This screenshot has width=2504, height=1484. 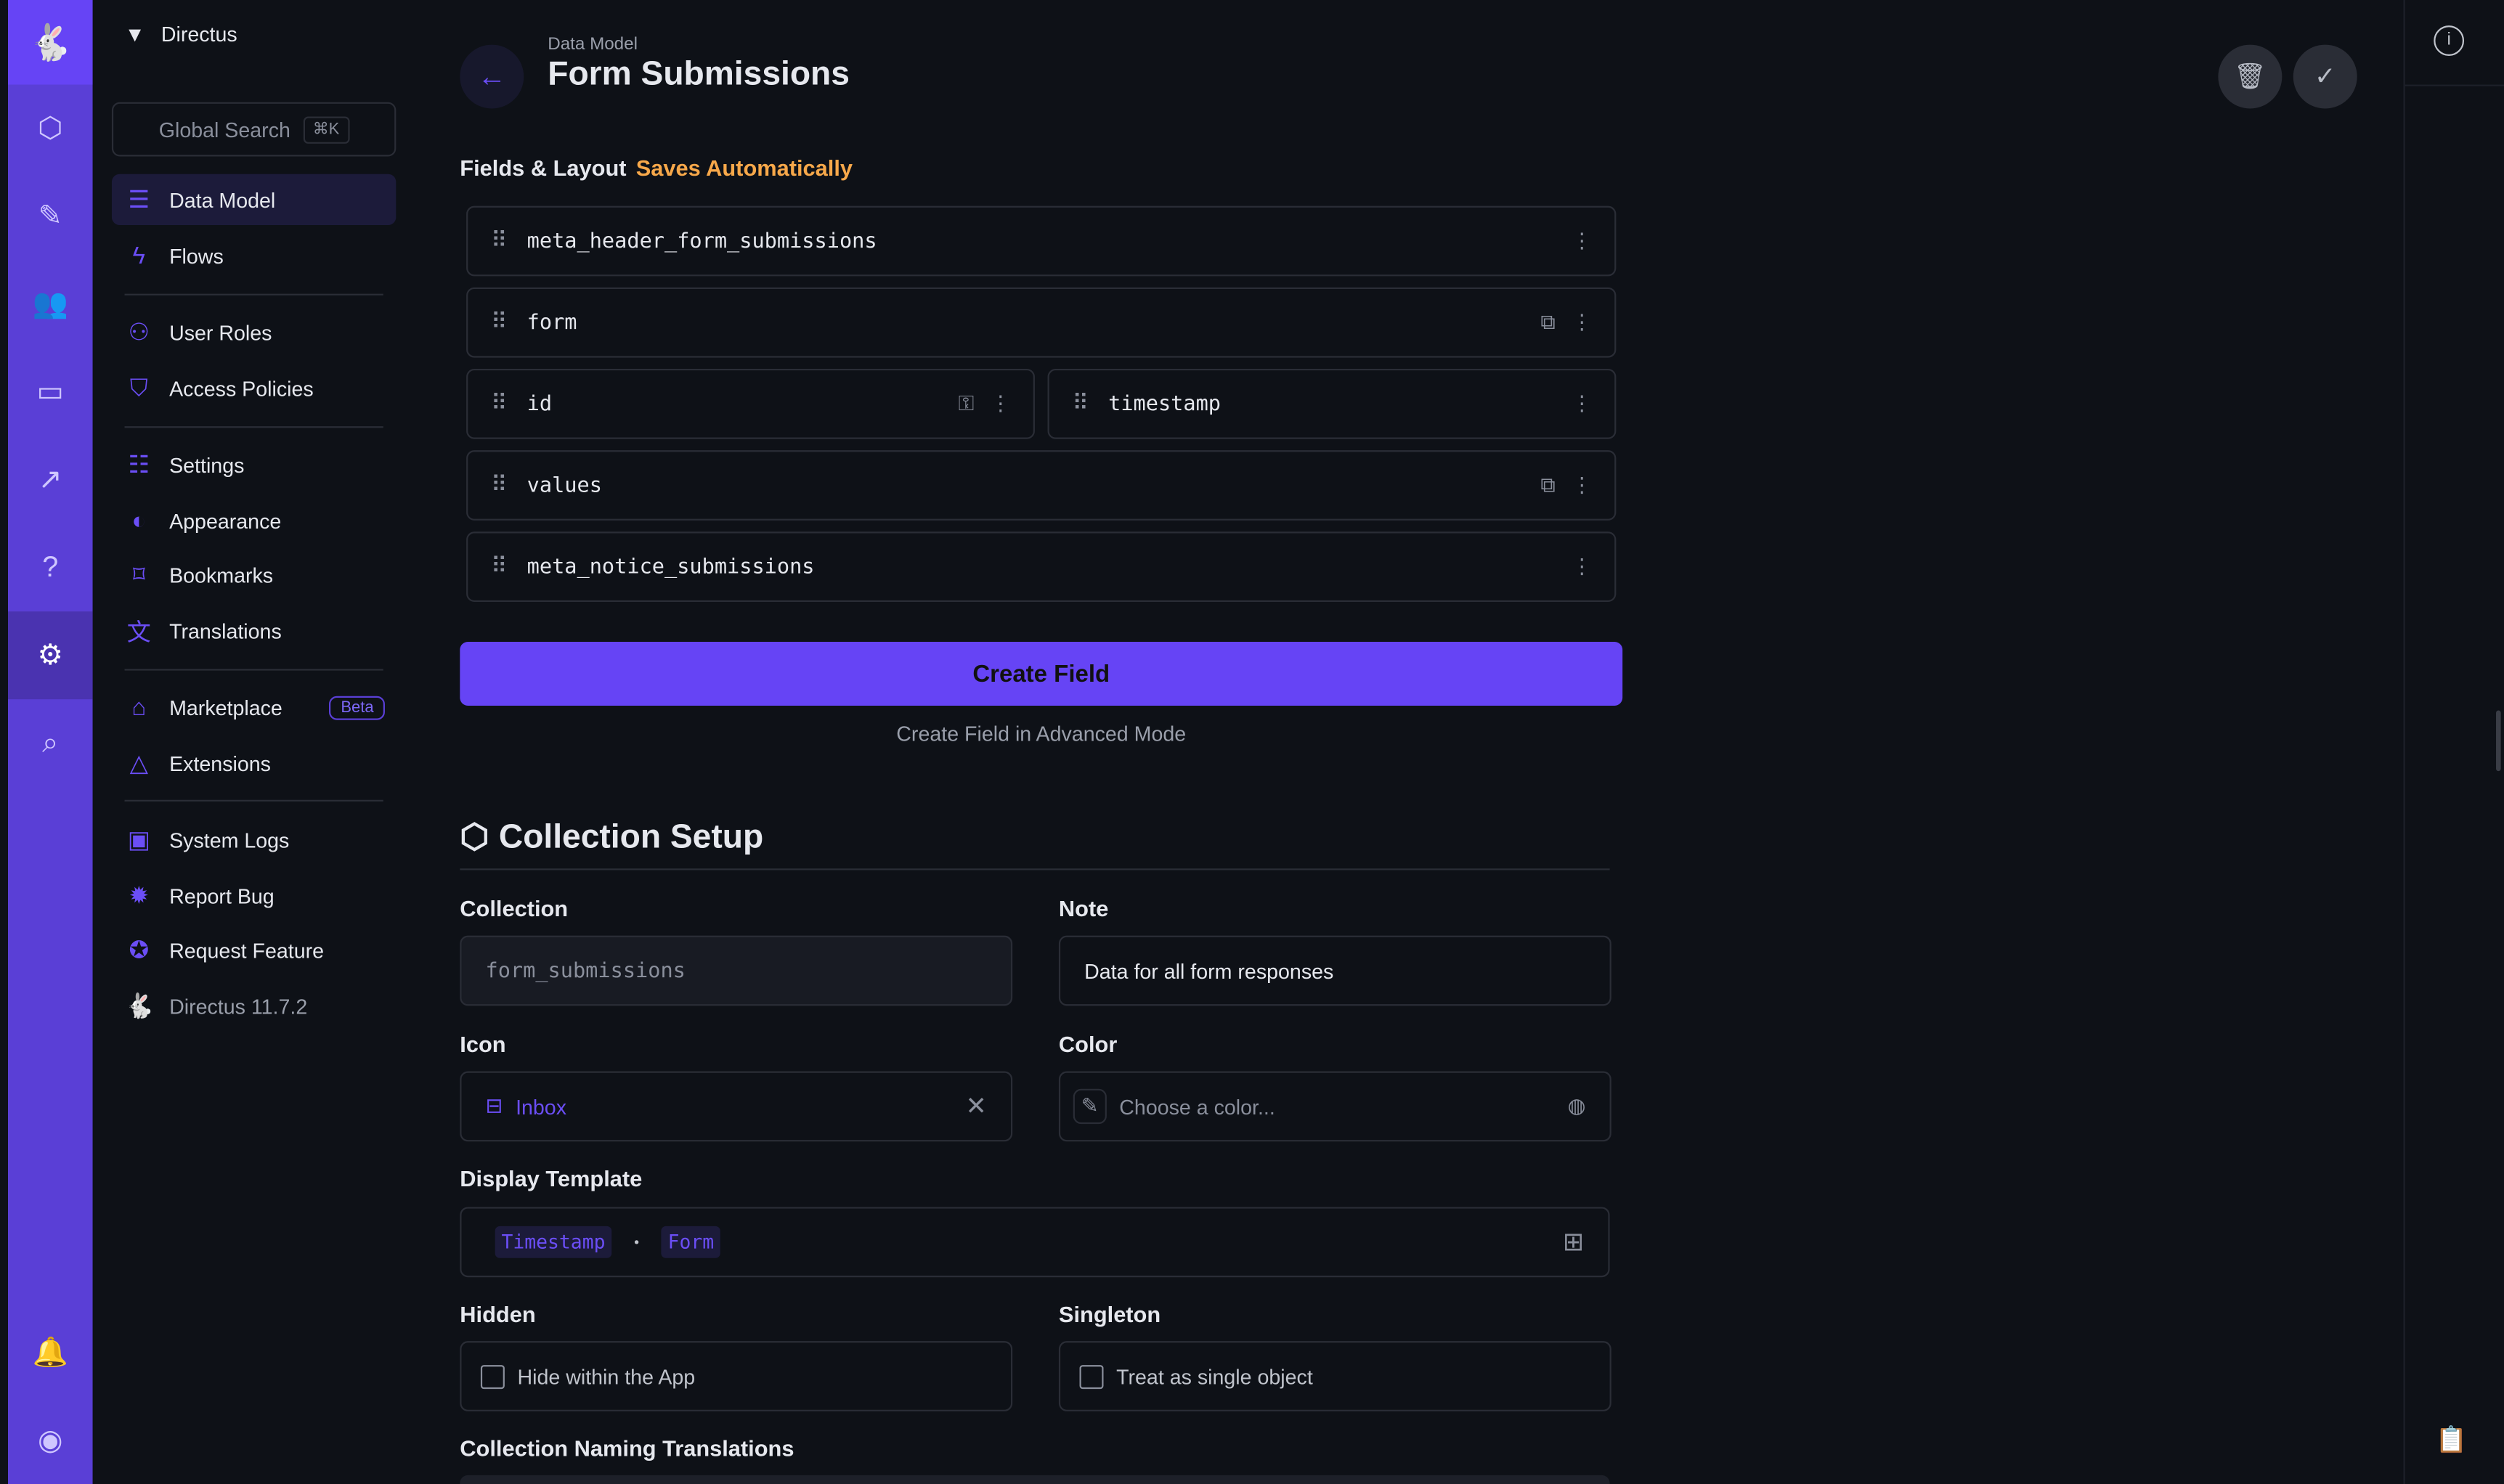 What do you see at coordinates (750, 403) in the screenshot?
I see `field-row: ⠿ id ⚿ ⋮` at bounding box center [750, 403].